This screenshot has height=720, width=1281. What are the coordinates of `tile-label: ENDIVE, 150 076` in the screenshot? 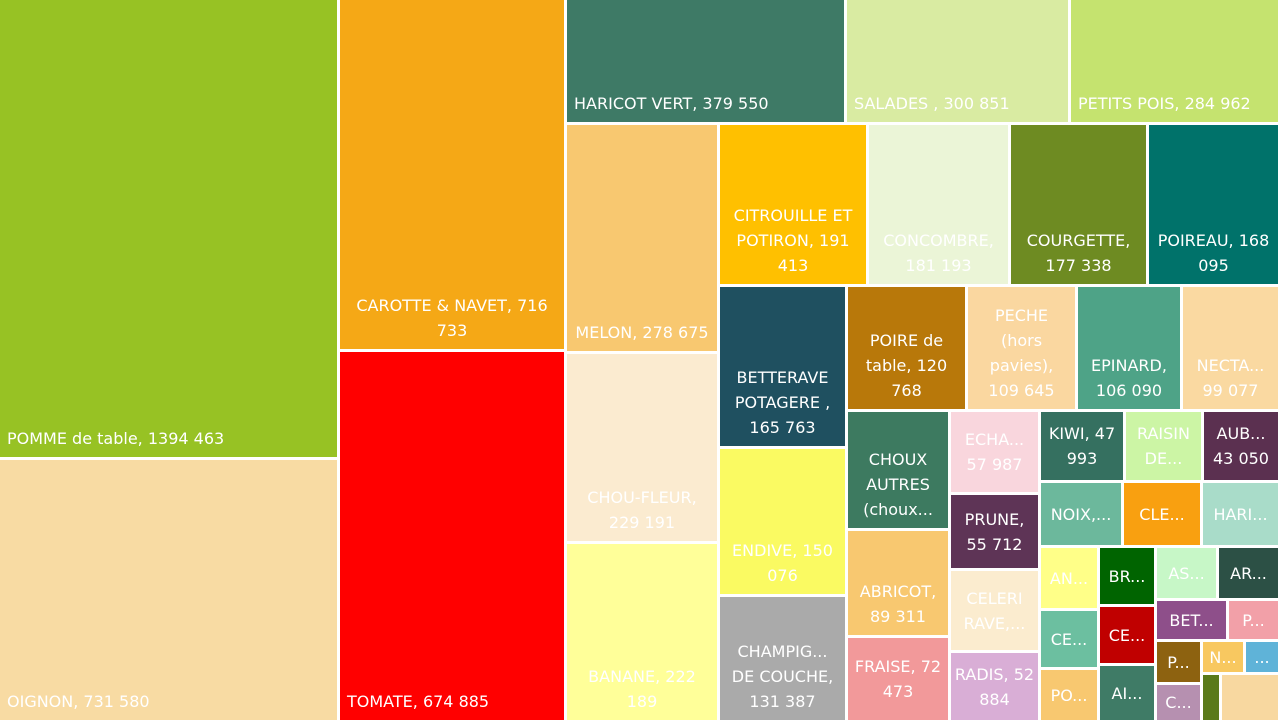 It's located at (782, 563).